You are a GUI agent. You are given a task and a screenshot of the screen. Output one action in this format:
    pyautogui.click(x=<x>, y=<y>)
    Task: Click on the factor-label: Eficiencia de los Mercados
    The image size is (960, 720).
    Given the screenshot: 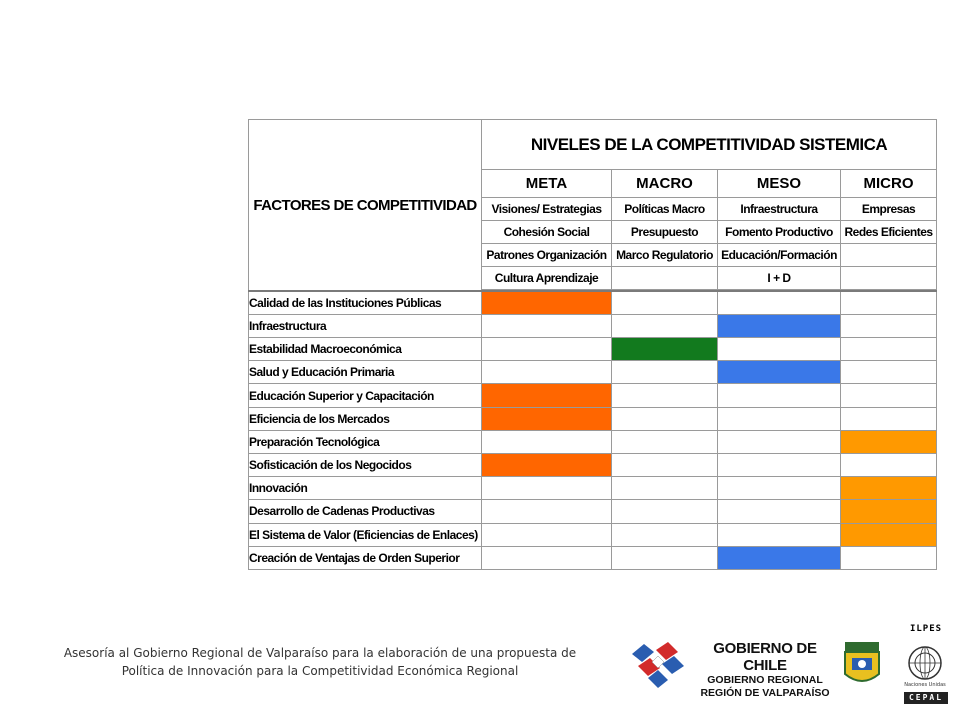 What is the action you would take?
    pyautogui.click(x=365, y=418)
    